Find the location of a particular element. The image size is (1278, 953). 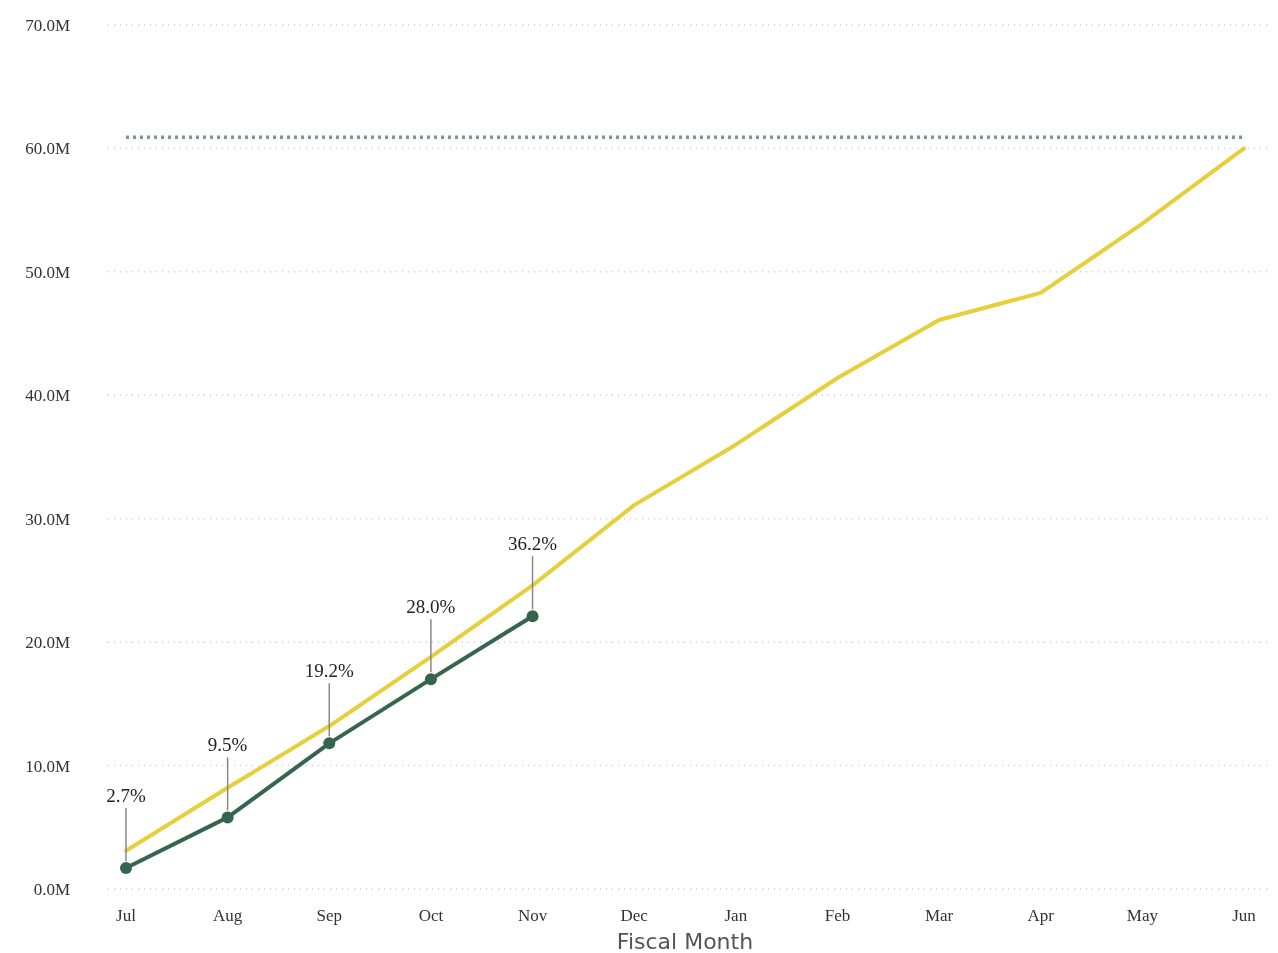

x-tick-label: Oct is located at coordinates (431, 915).